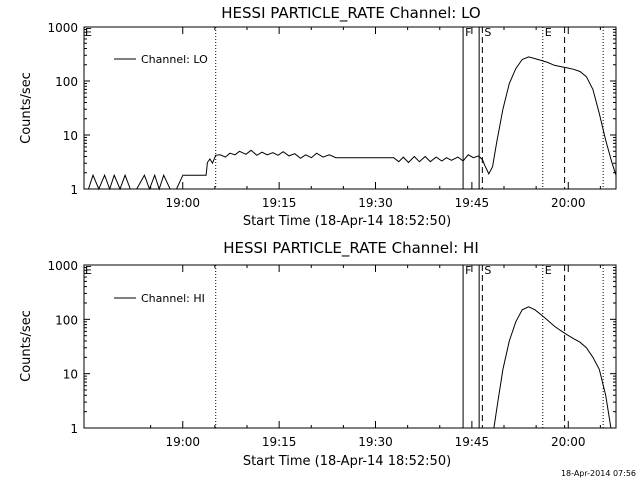 Image resolution: width=640 pixels, height=480 pixels. I want to click on frame-corner-mark-lo: E, so click(88, 32).